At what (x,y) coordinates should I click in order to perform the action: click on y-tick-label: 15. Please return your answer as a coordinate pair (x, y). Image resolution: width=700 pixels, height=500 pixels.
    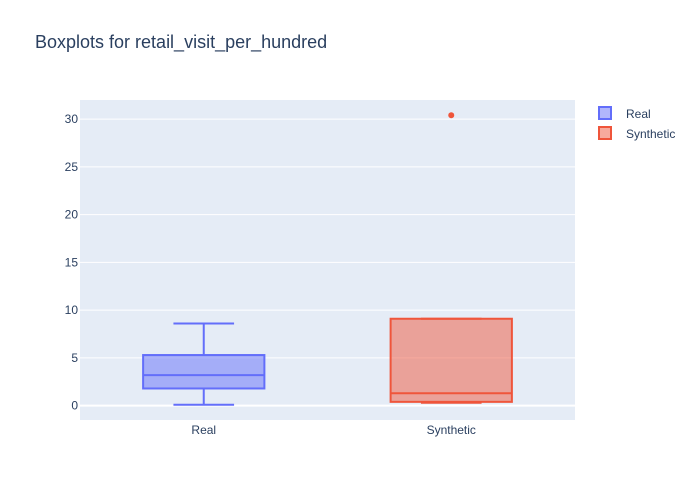
    Looking at the image, I should click on (72, 262).